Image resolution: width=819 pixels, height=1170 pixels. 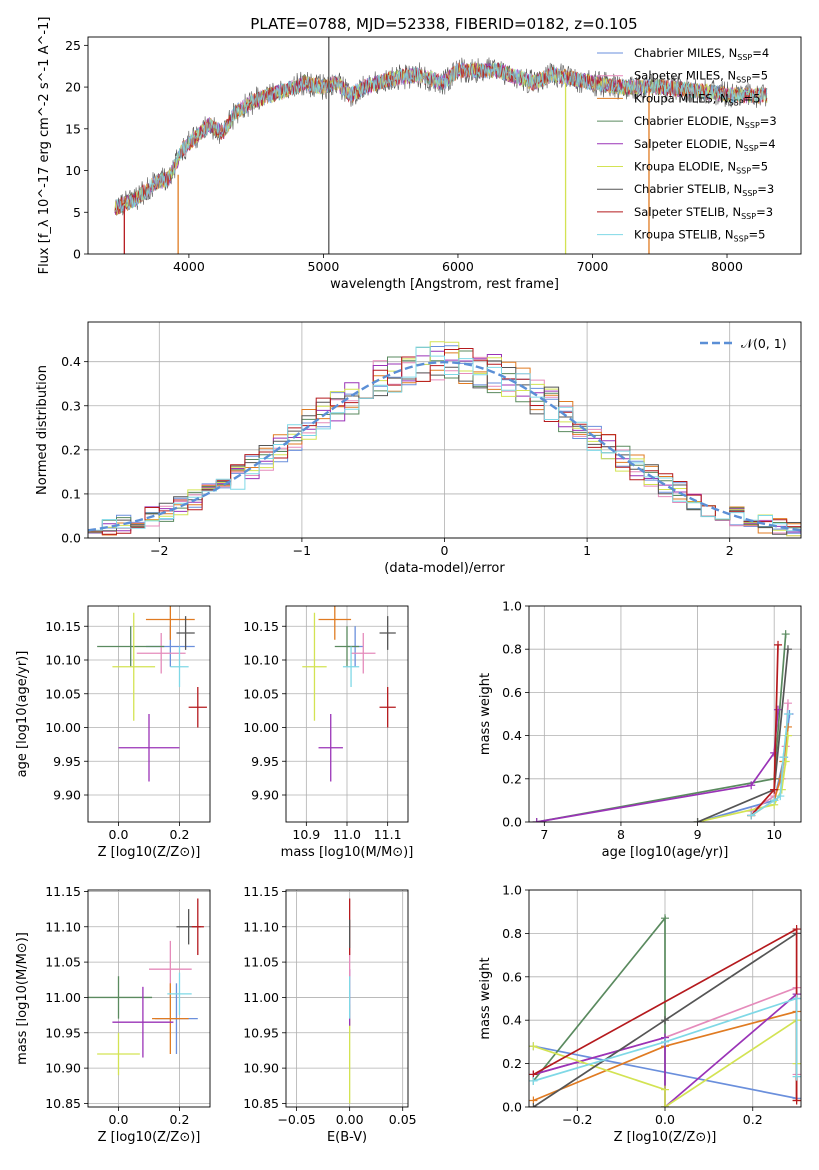 I want to click on x-tick-label: 10, so click(x=774, y=834).